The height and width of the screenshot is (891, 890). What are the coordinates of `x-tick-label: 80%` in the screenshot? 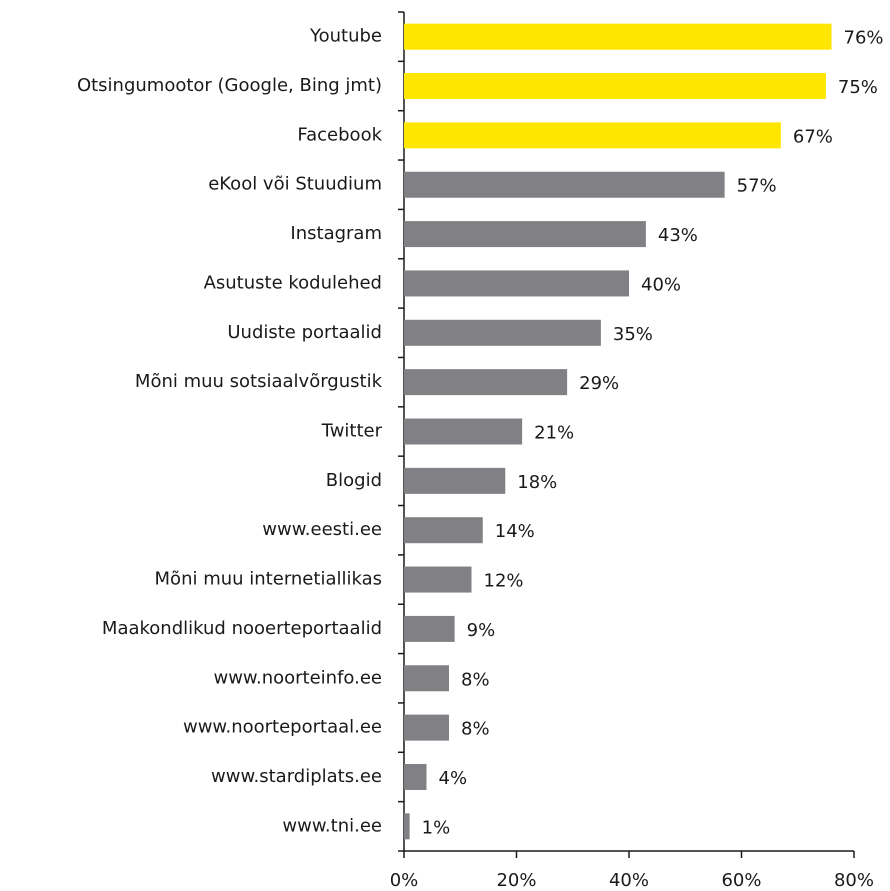 It's located at (854, 880).